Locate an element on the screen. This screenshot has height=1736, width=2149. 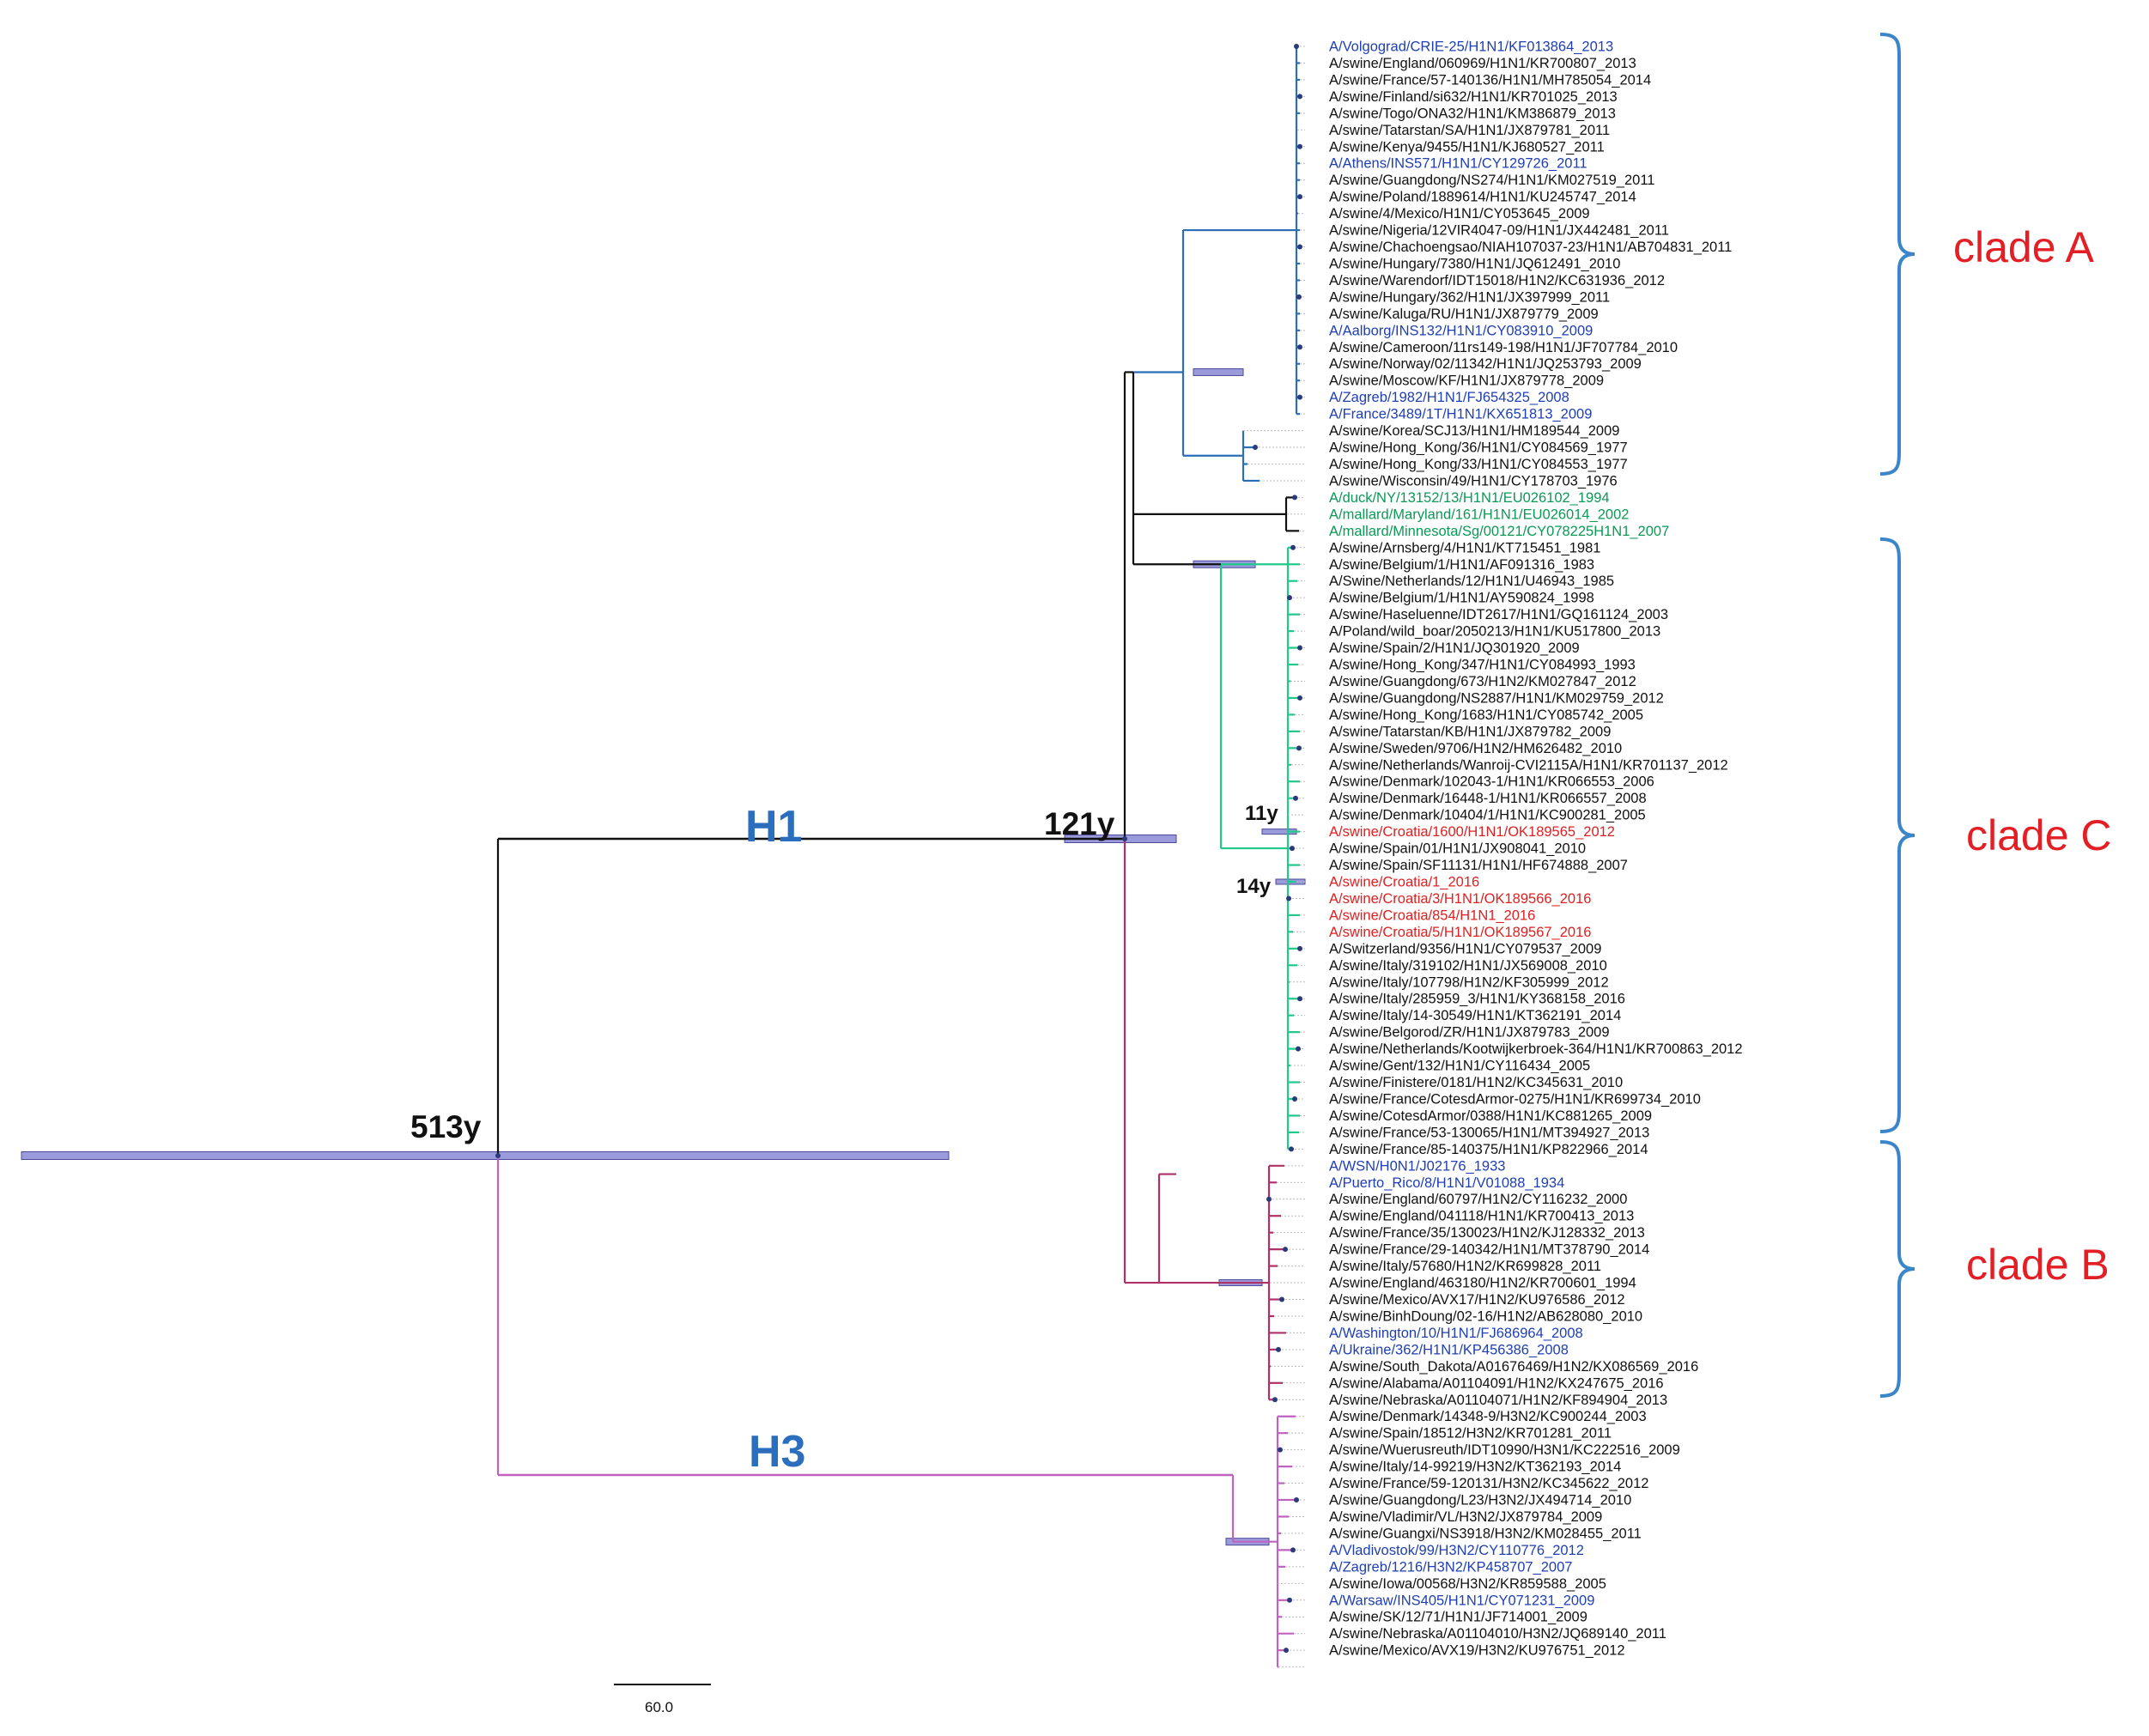
taxon-label: A/swine/Italy/319102/H1N1/JX569008_2010 is located at coordinates (1468, 966).